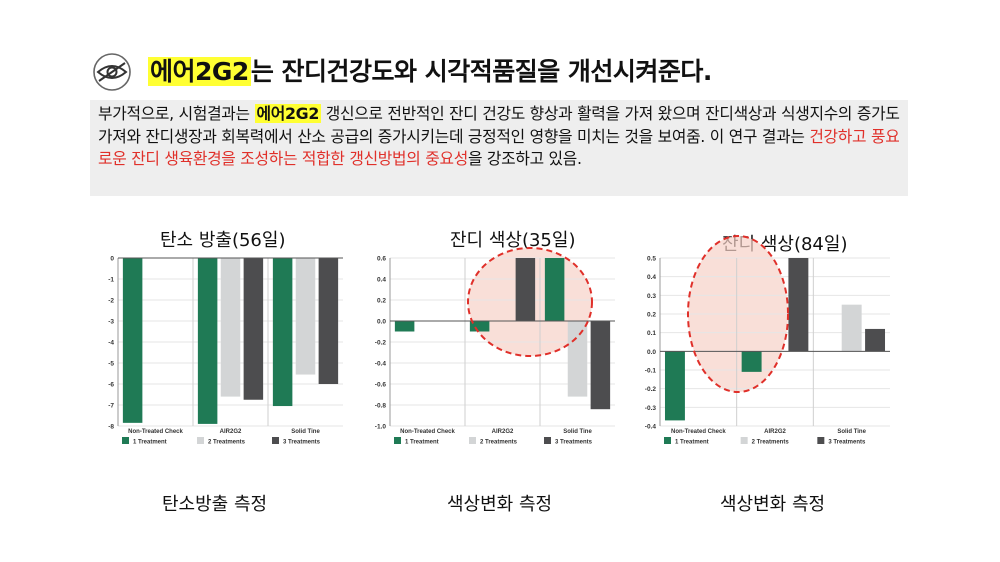 The width and height of the screenshot is (1000, 562). What do you see at coordinates (111, 427) in the screenshot?
I see `y-tick-label: -8` at bounding box center [111, 427].